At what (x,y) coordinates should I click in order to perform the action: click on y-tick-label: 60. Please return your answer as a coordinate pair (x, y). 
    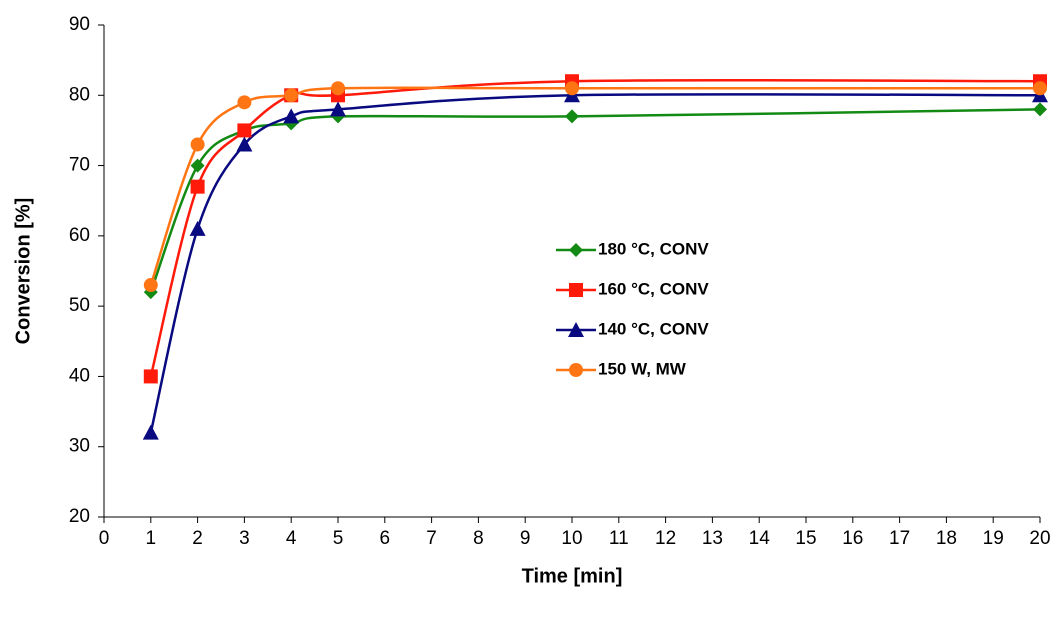
    Looking at the image, I should click on (79, 235).